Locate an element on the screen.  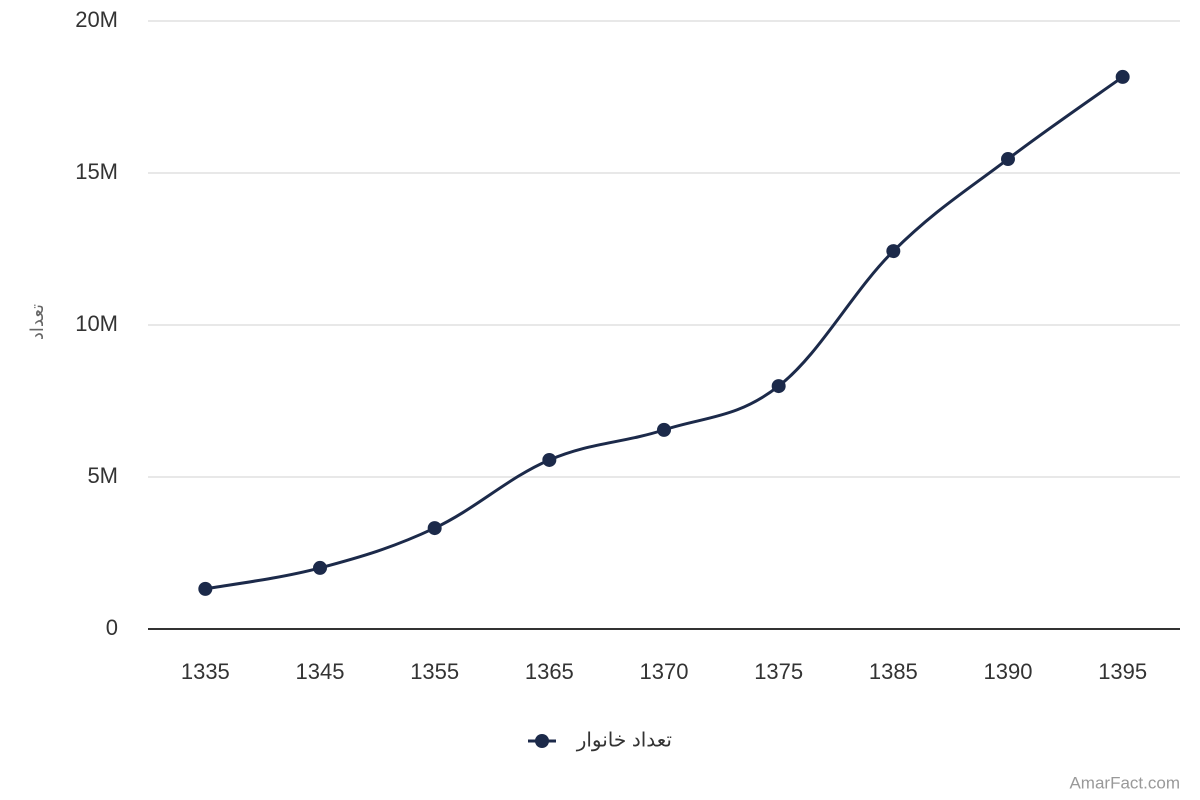
x-tick-label: 1390 is located at coordinates (1008, 671).